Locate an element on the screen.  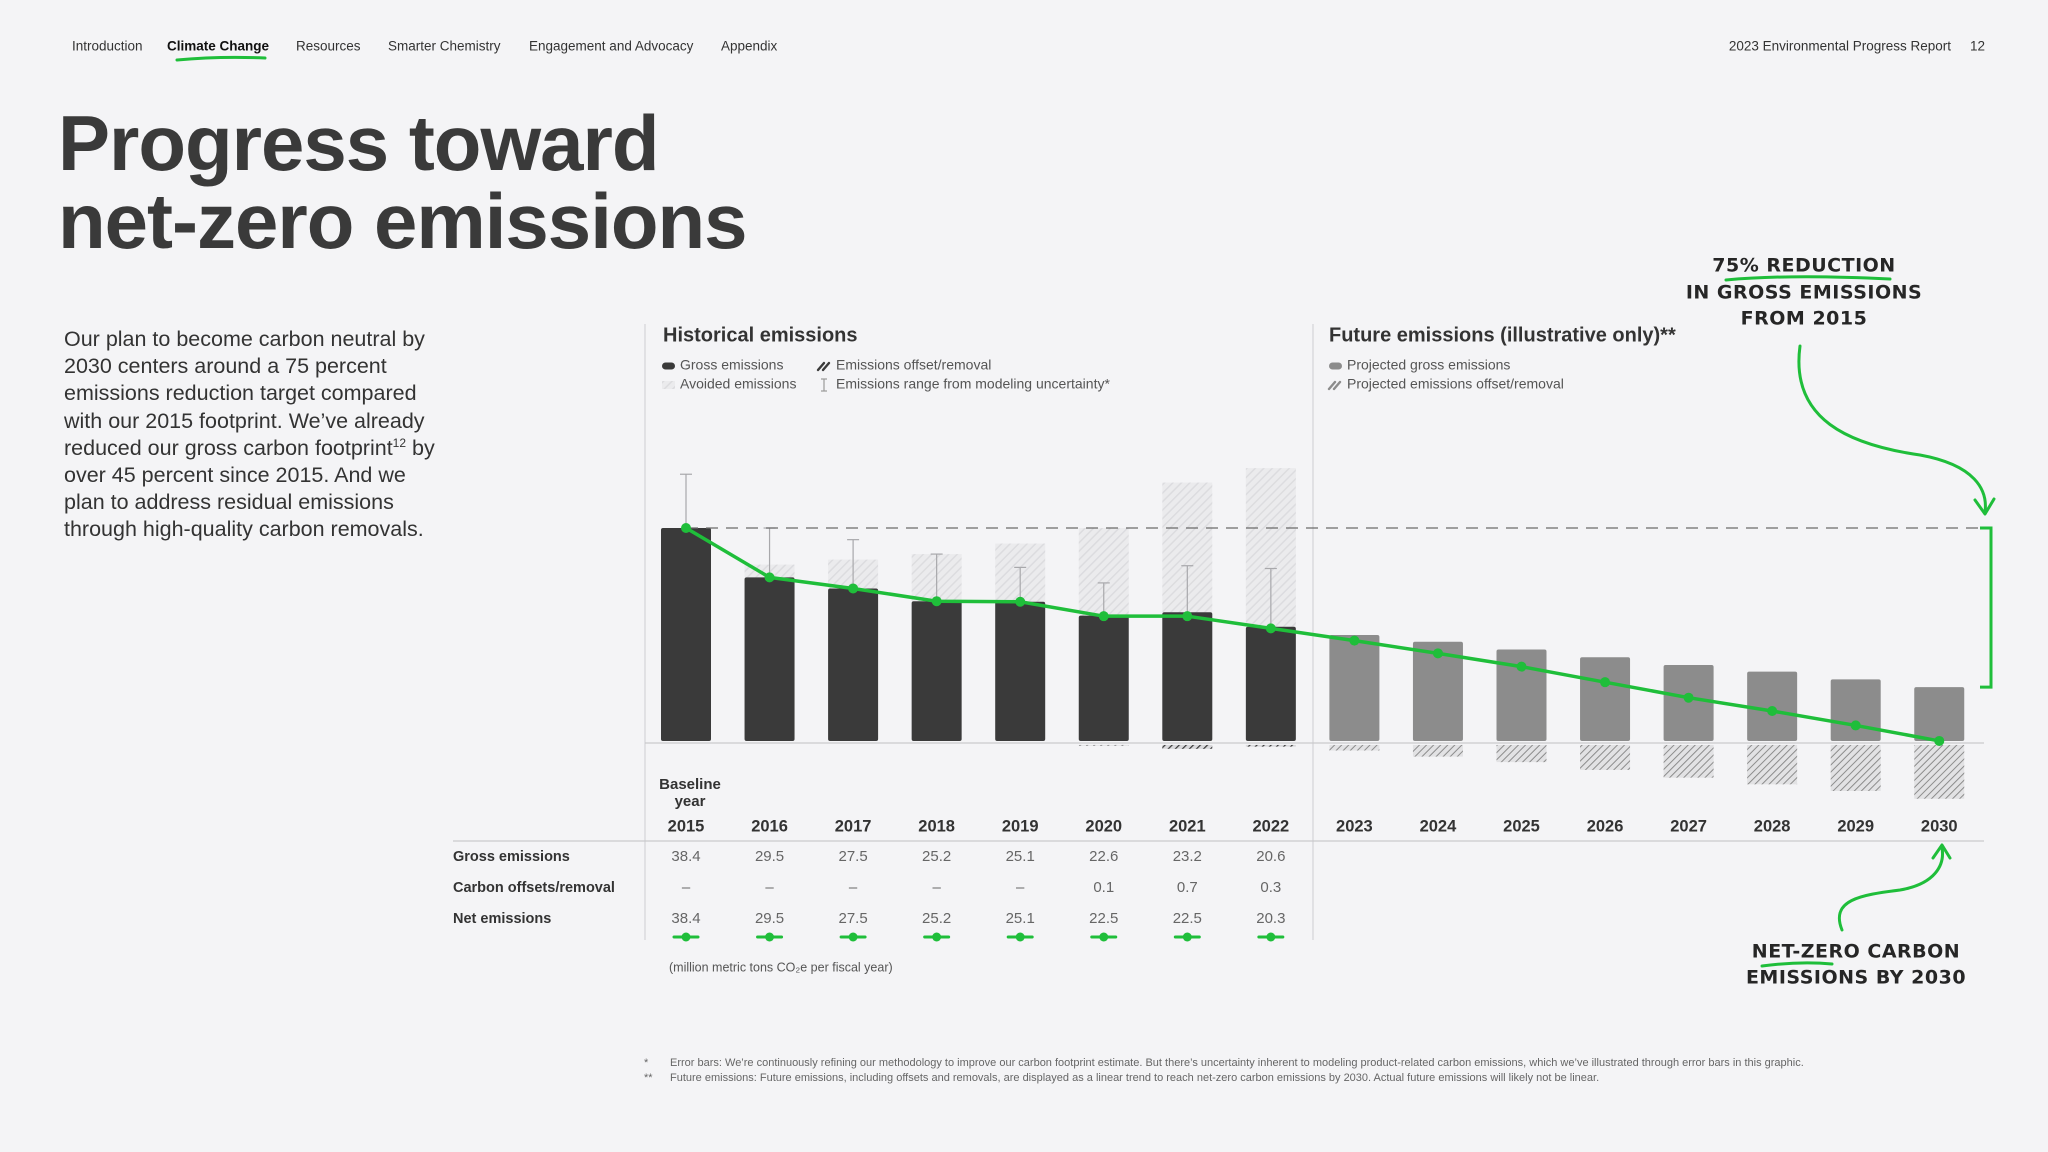
x-tick-label: 2029 is located at coordinates (1855, 826).